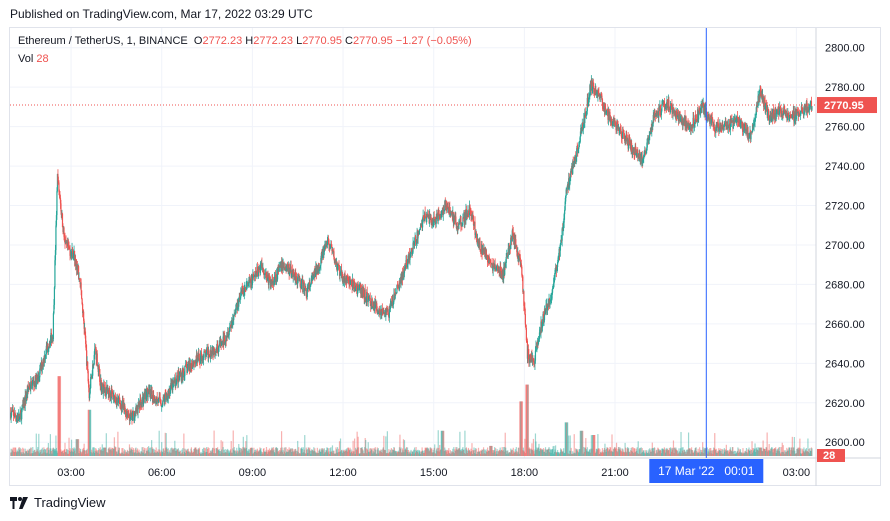  What do you see at coordinates (58, 502) in the screenshot?
I see `footer-brand: TradingView` at bounding box center [58, 502].